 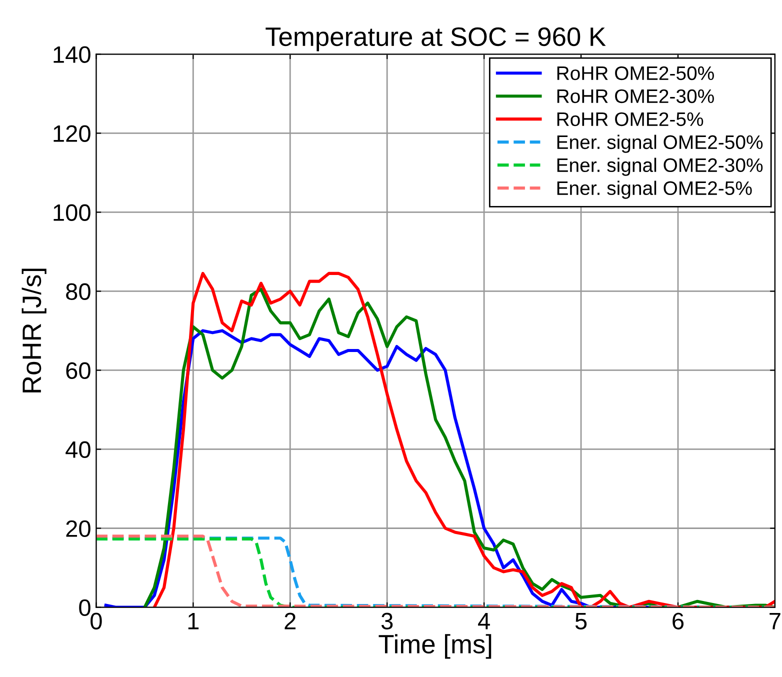 I want to click on legend-label: Ener. signal OME2-5%, so click(x=654, y=189).